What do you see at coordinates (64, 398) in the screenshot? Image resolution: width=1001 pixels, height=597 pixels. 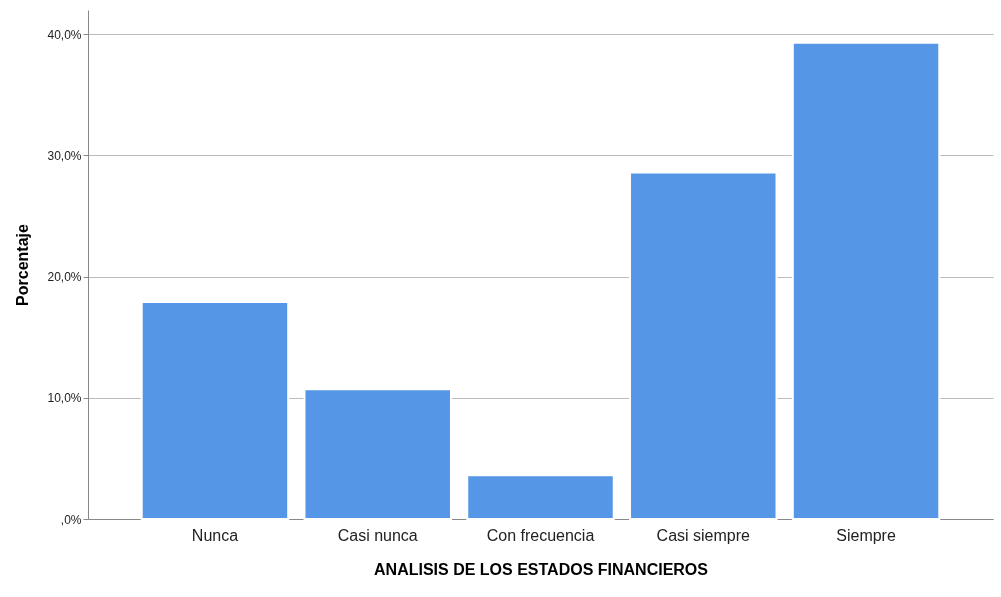 I see `y-tick-label: 10,0%` at bounding box center [64, 398].